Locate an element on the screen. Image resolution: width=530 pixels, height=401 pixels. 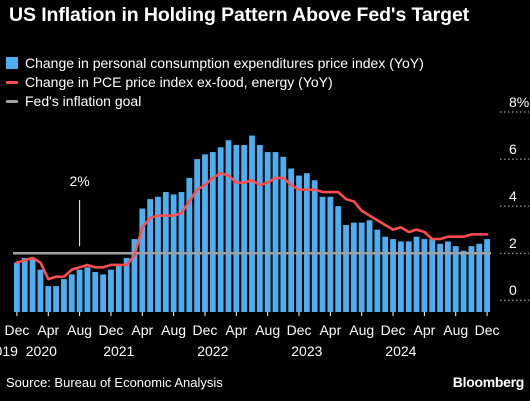
x-year-label: 2021 is located at coordinates (118, 351).